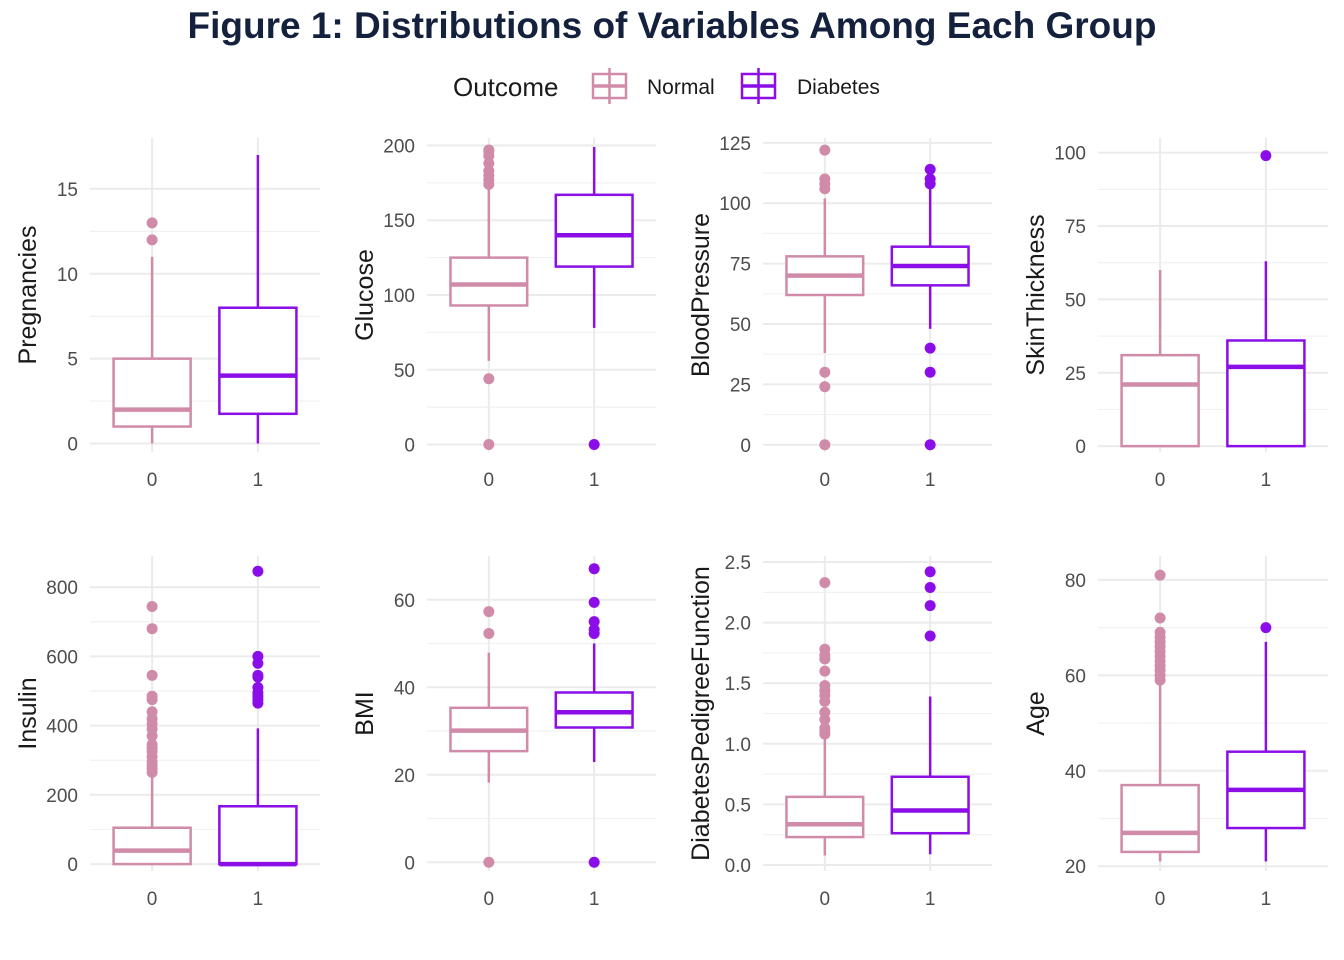  Describe the element at coordinates (1036, 294) in the screenshot. I see `y-axis-label: SkinThickness` at that location.